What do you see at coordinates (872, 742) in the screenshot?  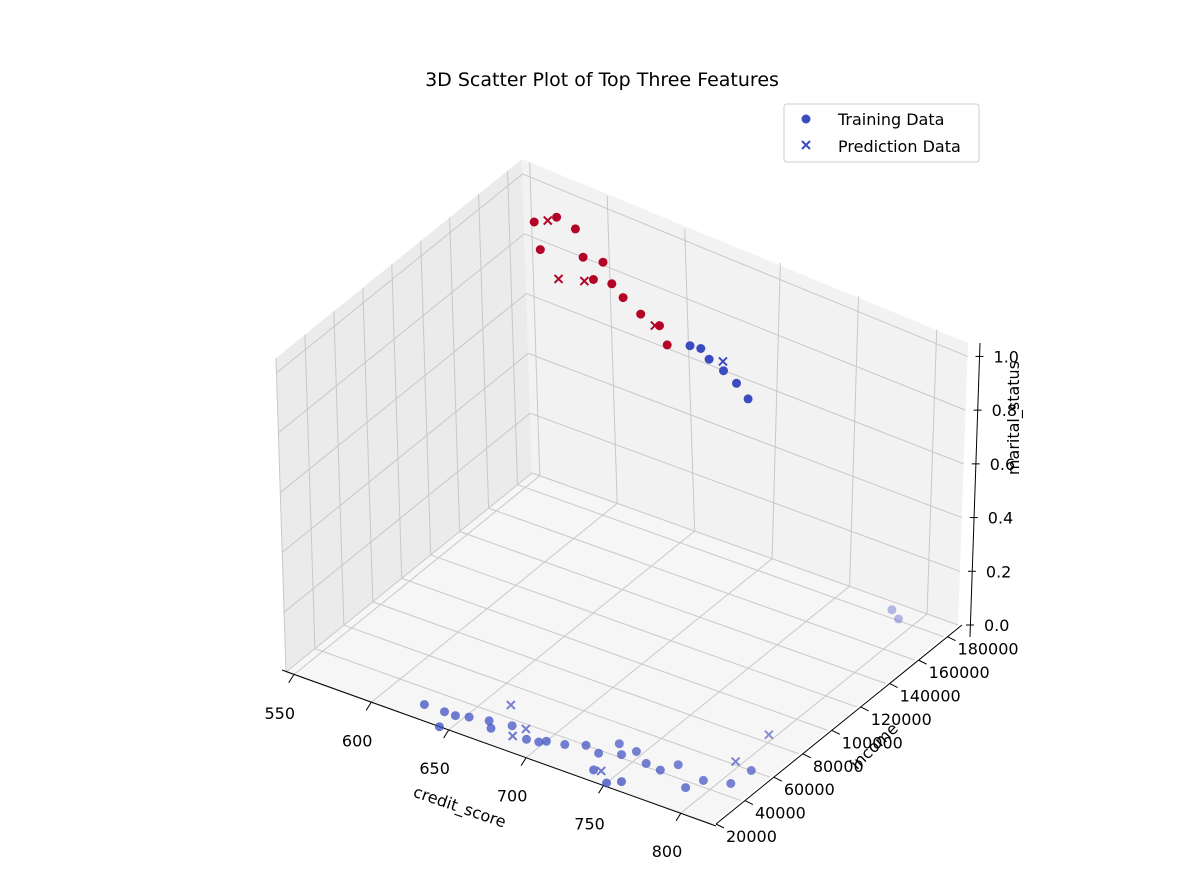 I see `y-tick-label: 100000` at bounding box center [872, 742].